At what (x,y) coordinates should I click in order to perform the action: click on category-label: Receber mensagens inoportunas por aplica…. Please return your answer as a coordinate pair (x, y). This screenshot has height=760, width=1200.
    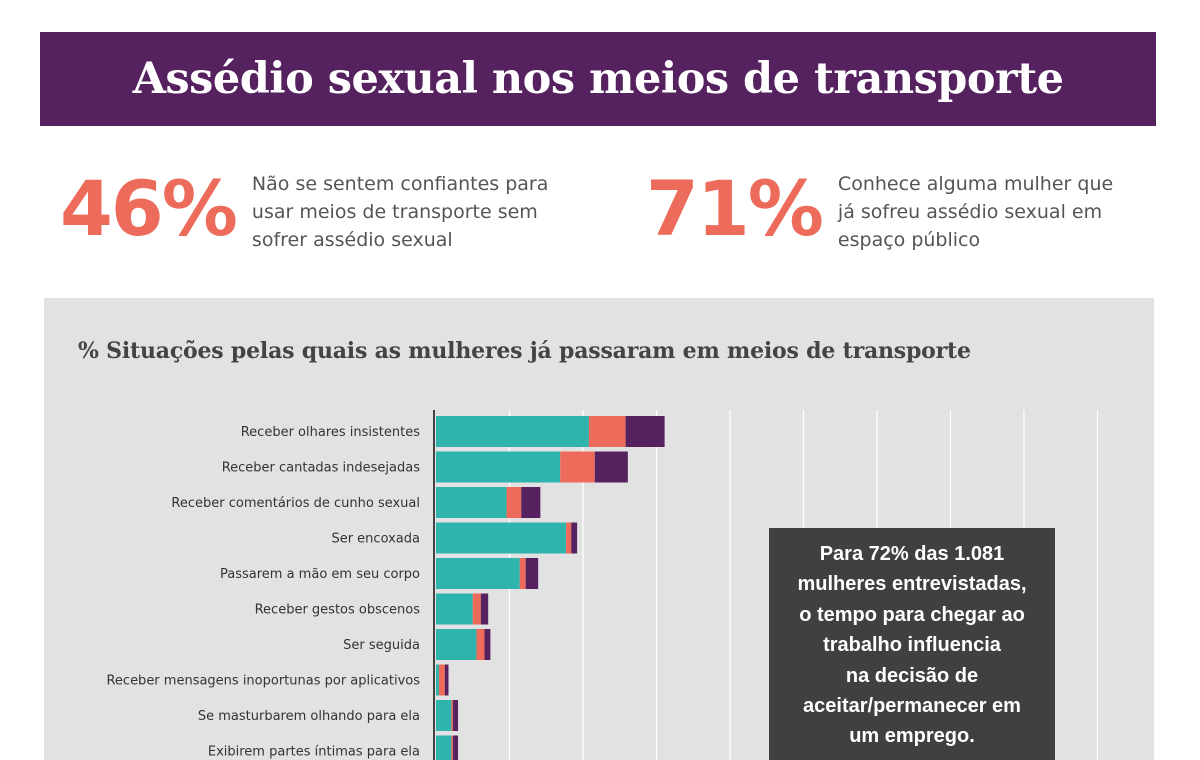
    Looking at the image, I should click on (263, 681).